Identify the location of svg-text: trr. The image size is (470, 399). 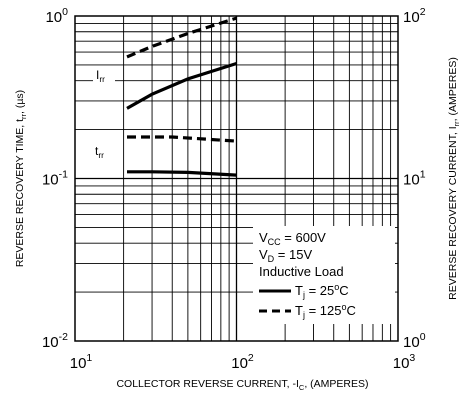
(99, 152).